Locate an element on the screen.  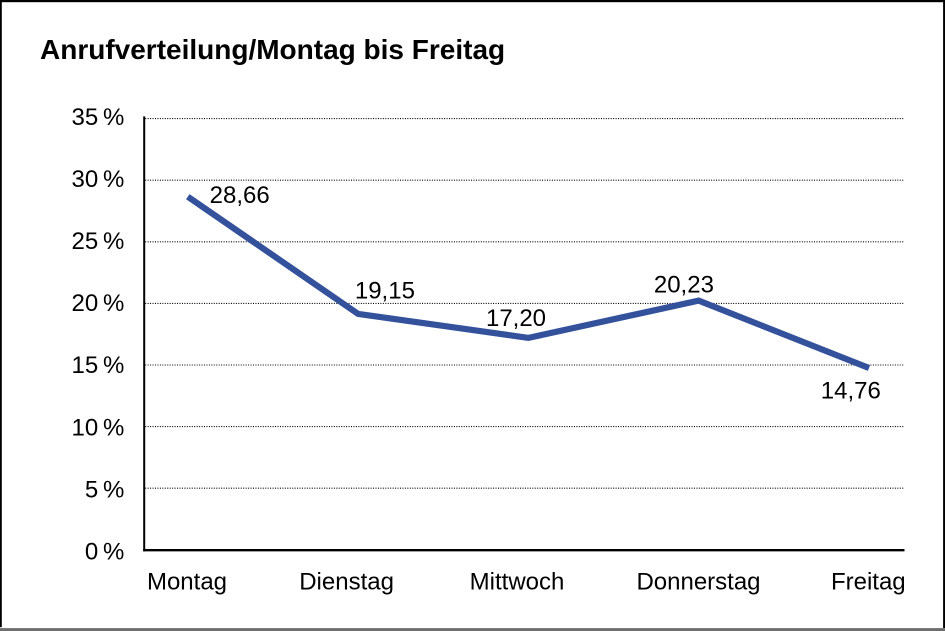
svg-text: 10 % is located at coordinates (98, 427).